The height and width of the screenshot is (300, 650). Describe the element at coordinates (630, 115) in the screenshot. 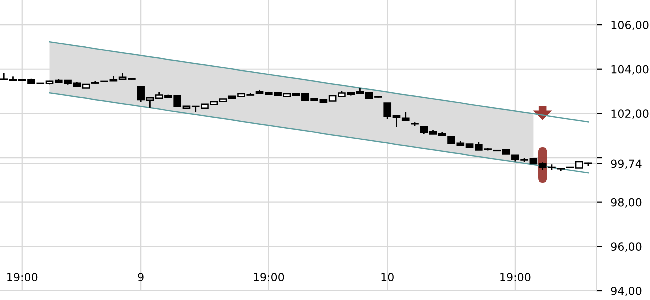

I see `y-tick-label: 102,00` at that location.